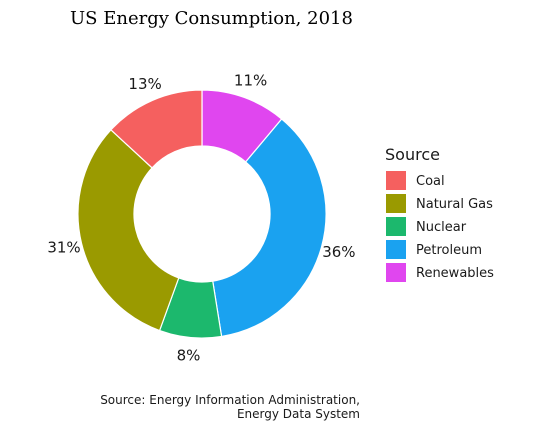 Image resolution: width=535 pixels, height=427 pixels. What do you see at coordinates (396, 203) in the screenshot?
I see `legend-key-natural-gas` at bounding box center [396, 203].